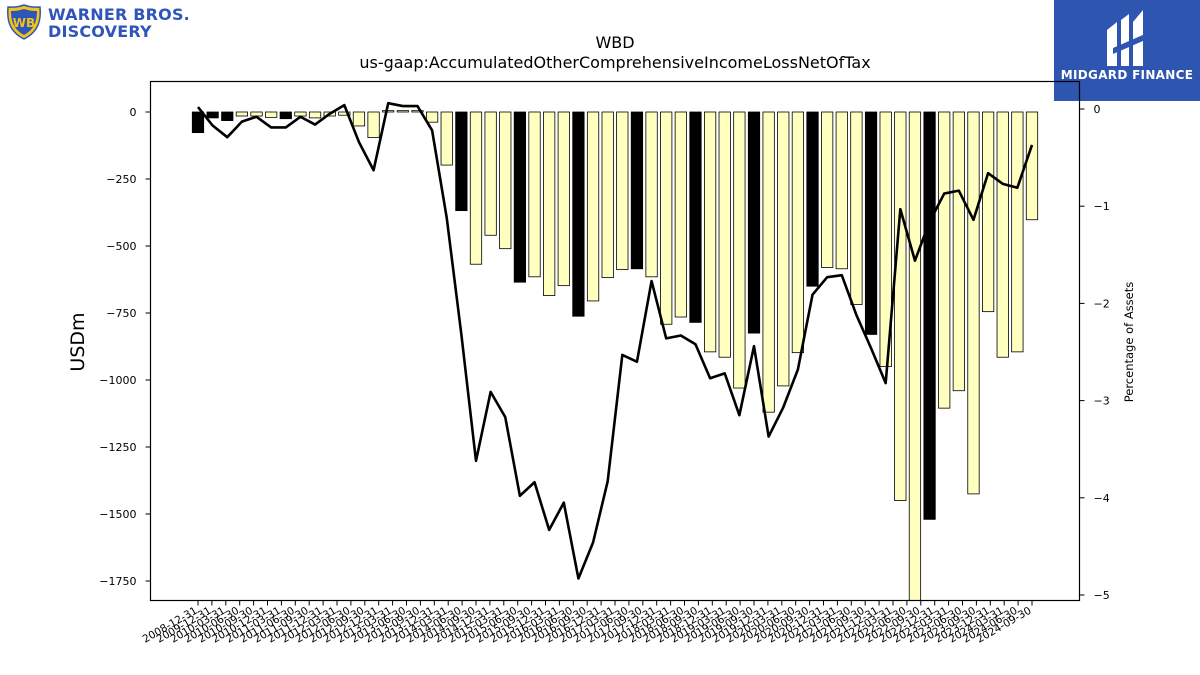 This screenshot has height=675, width=1200. I want to click on chart-title: WBD, so click(615, 42).